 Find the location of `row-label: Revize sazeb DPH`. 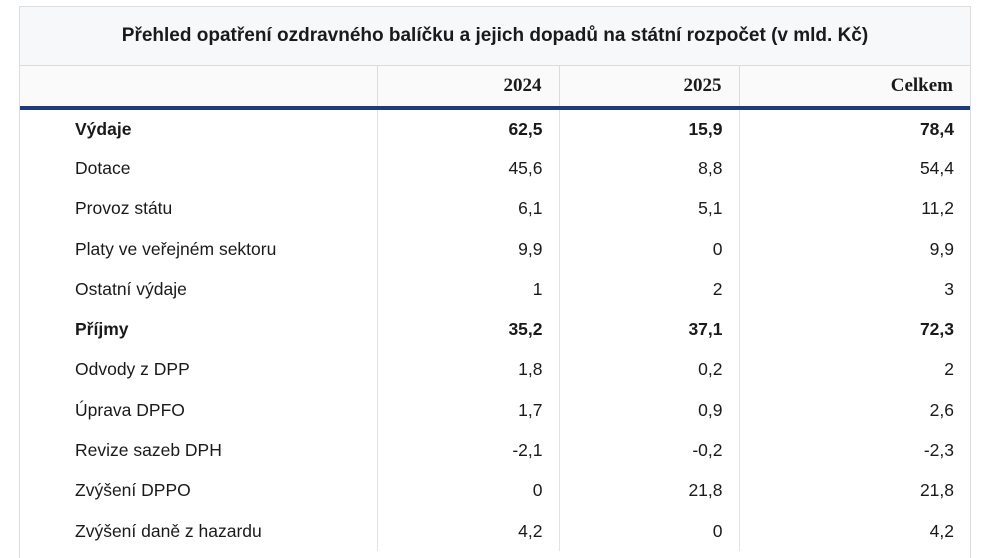

row-label: Revize sazeb DPH is located at coordinates (199, 450).